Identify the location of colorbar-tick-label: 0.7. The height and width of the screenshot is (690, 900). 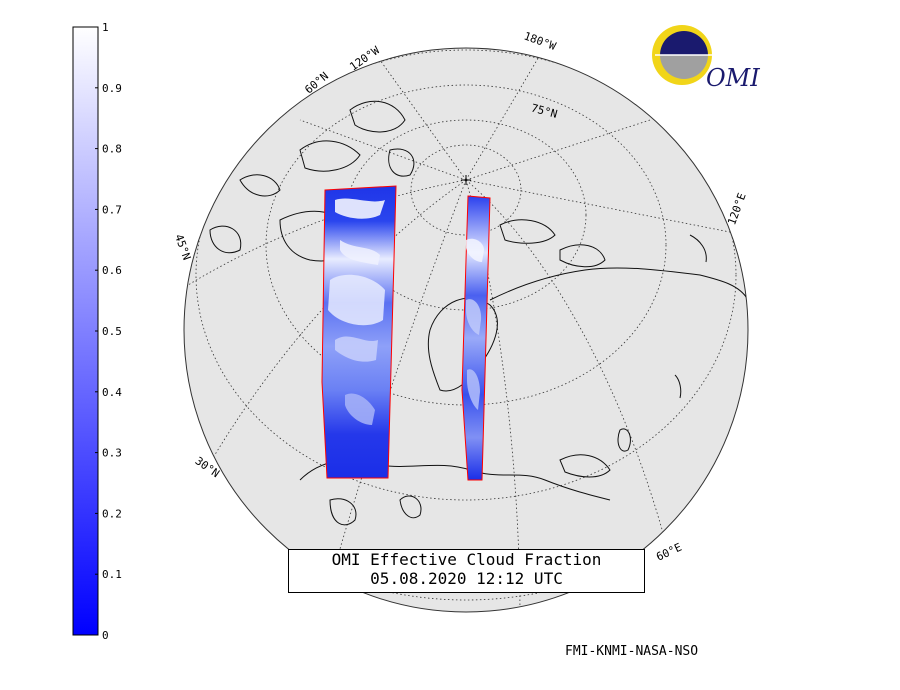
(112, 209).